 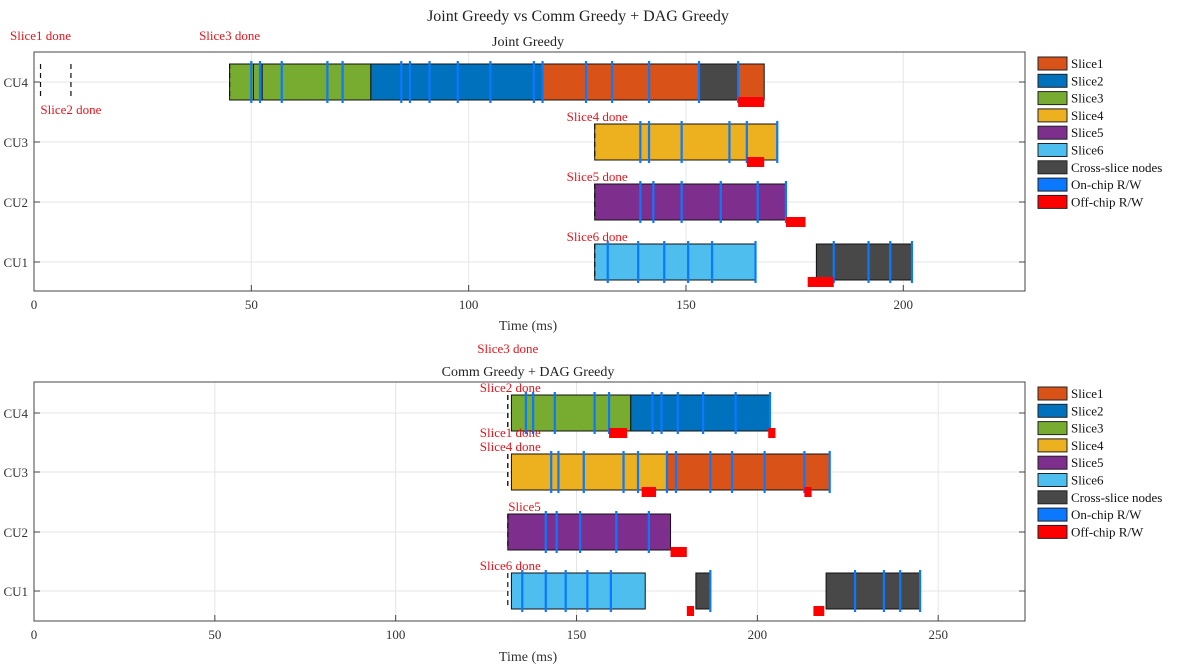 What do you see at coordinates (904, 304) in the screenshot?
I see `x-tick-label: 200` at bounding box center [904, 304].